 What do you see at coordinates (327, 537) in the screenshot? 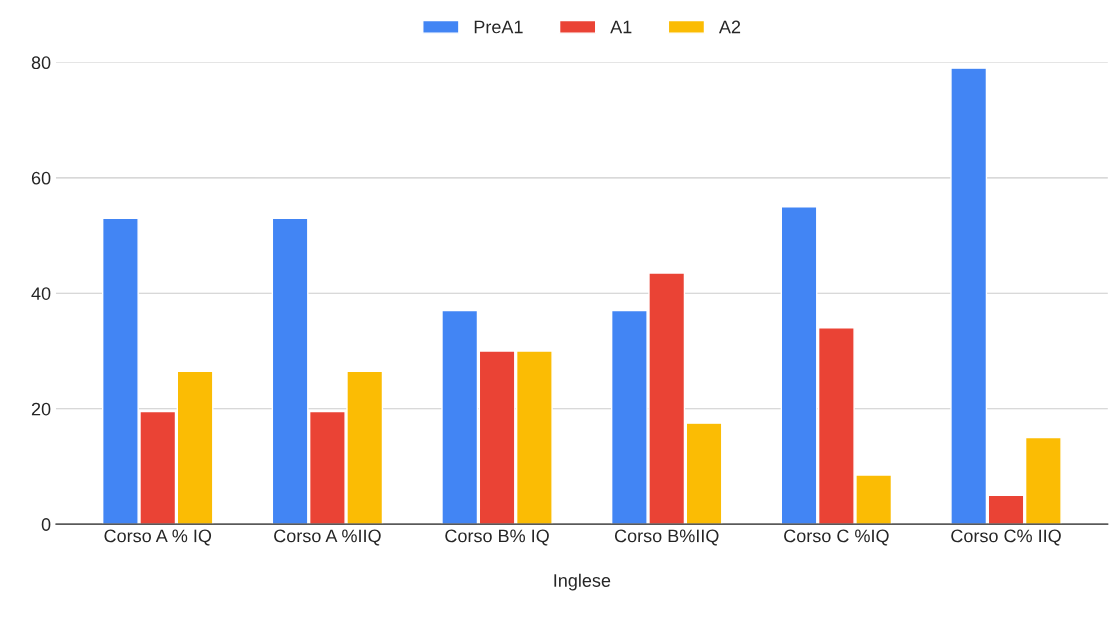
I see `x-tick-label: Corso A %IIQ` at bounding box center [327, 537].